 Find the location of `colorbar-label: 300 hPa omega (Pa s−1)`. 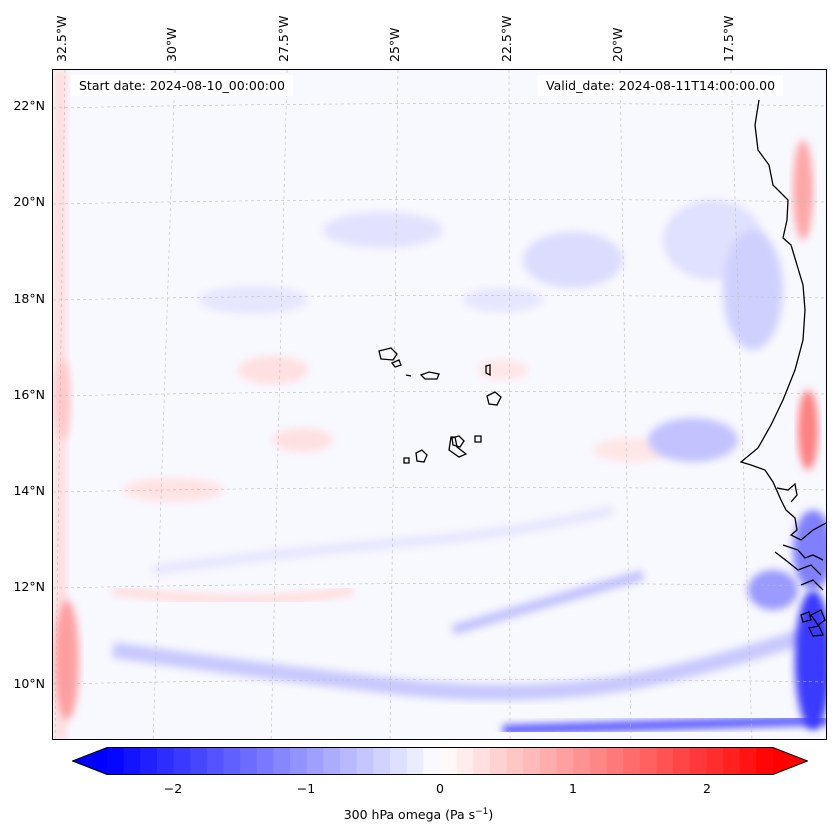

colorbar-label: 300 hPa omega (Pa s−1) is located at coordinates (418, 814).